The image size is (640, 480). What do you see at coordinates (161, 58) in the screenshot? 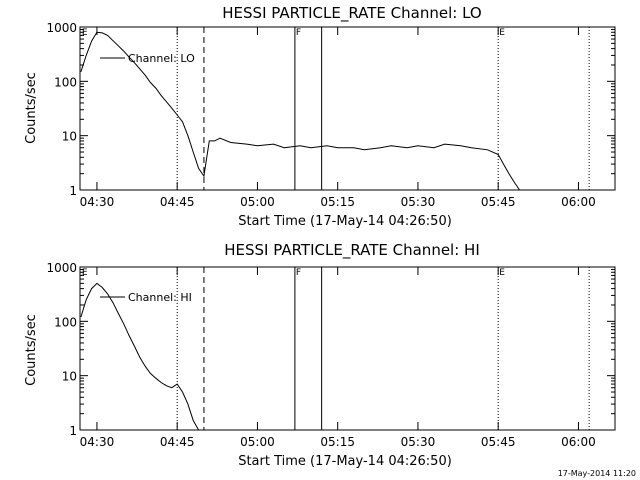
I see `legend-label: Channel: LO` at bounding box center [161, 58].